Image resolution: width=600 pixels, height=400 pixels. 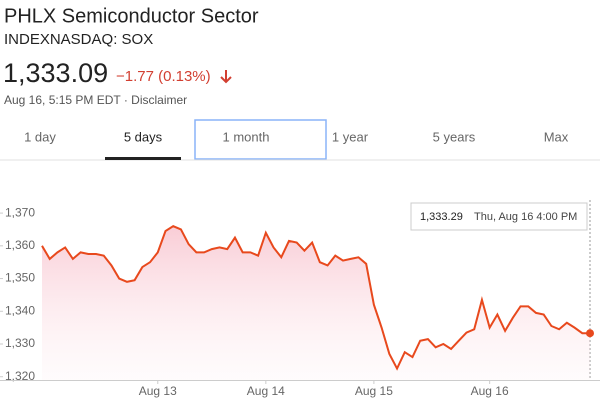 What do you see at coordinates (20, 376) in the screenshot?
I see `y-tick-label: 1,320` at bounding box center [20, 376].